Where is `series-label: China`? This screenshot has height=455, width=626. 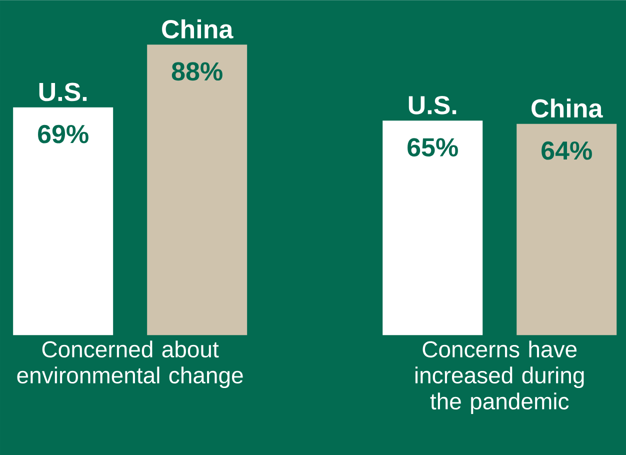 series-label: China is located at coordinates (567, 108).